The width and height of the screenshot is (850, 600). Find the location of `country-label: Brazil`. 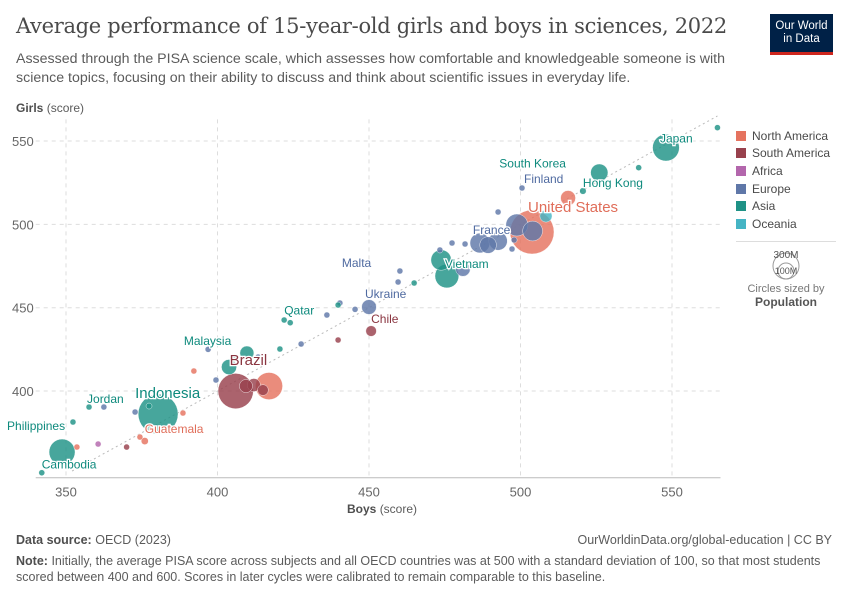

country-label: Brazil is located at coordinates (249, 360).